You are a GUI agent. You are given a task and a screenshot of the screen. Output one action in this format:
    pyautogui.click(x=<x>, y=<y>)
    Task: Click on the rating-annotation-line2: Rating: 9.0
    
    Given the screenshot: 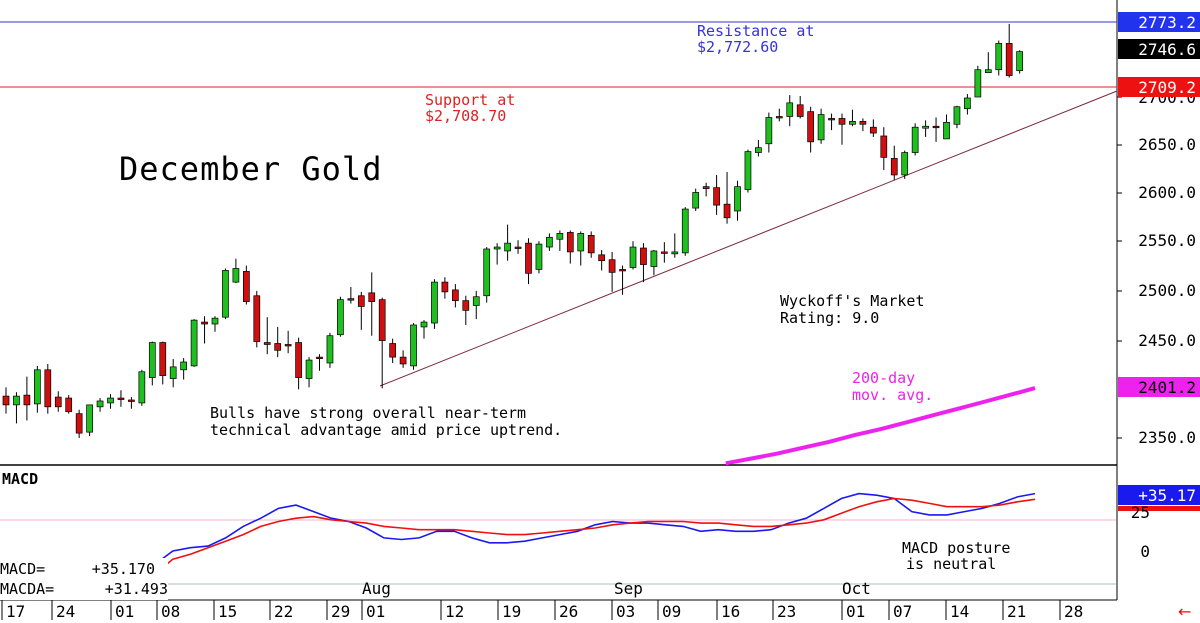 What is the action you would take?
    pyautogui.click(x=829, y=318)
    